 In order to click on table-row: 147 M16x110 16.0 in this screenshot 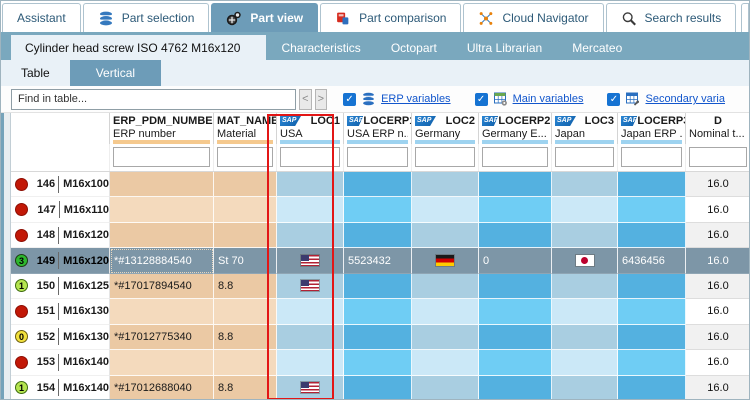, I will do `click(380, 210)`.